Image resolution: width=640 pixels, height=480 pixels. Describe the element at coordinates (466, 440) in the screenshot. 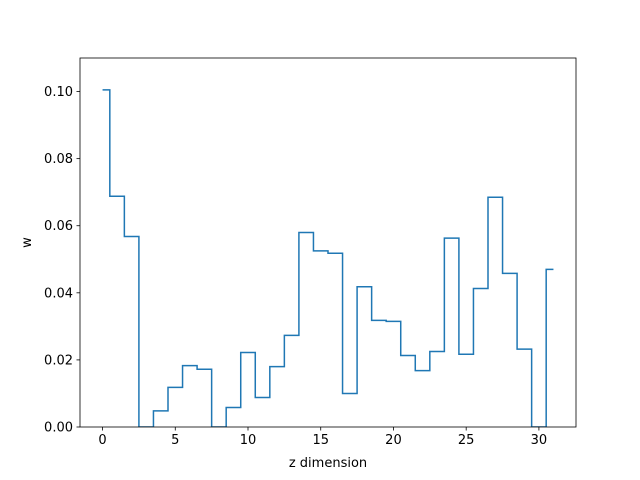

I see `x-tick-label: 25` at that location.